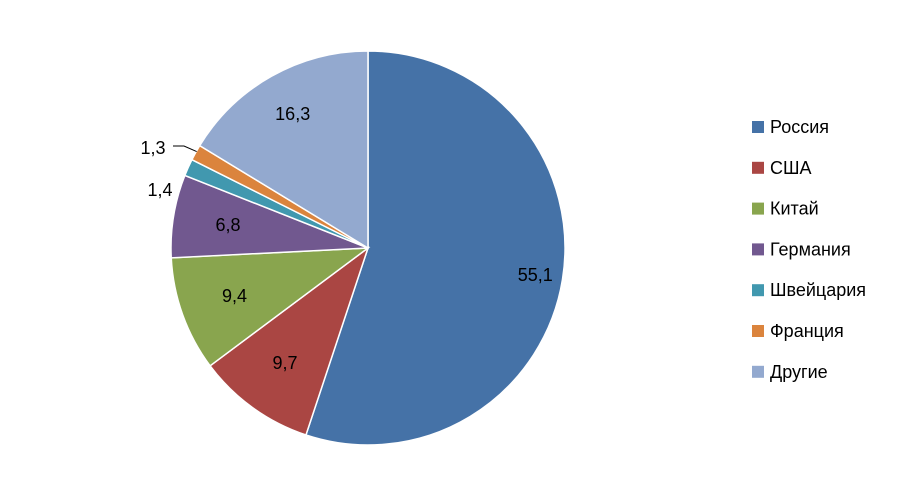 The width and height of the screenshot is (899, 482). I want to click on leader-line, so click(185, 149).